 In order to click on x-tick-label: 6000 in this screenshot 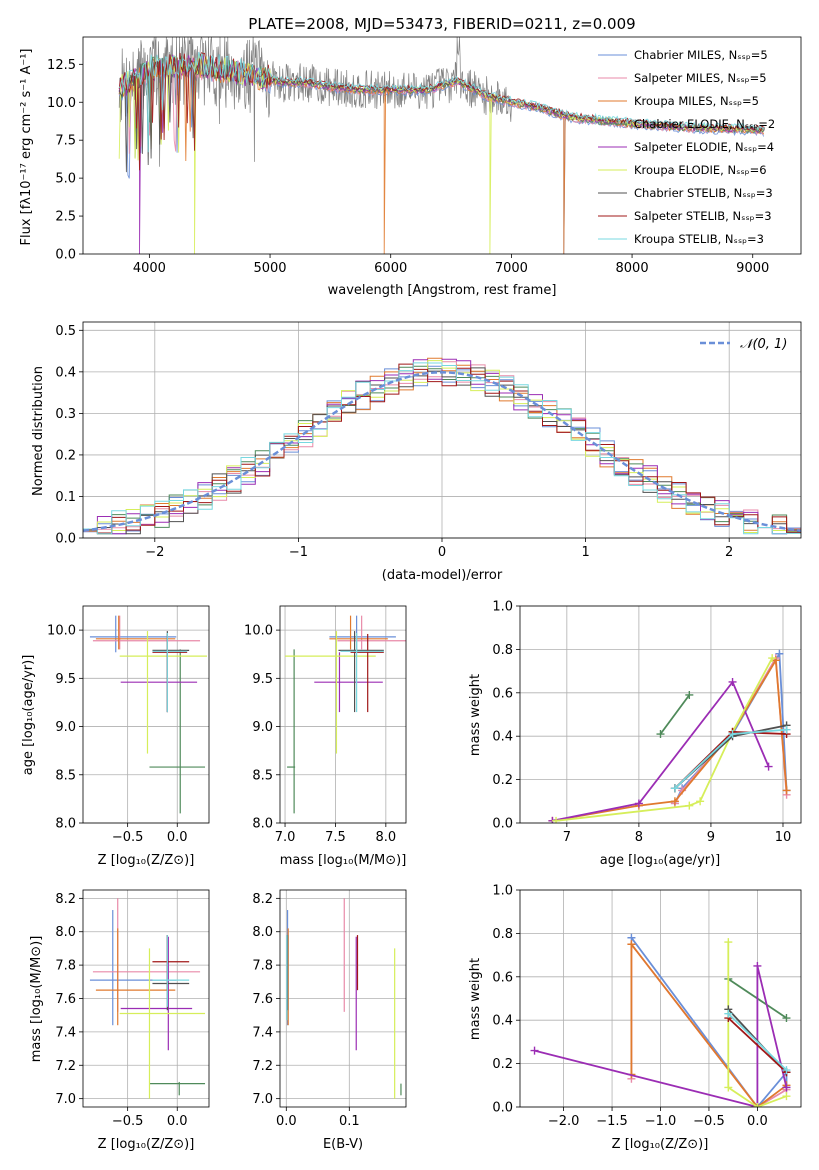, I will do `click(390, 268)`.